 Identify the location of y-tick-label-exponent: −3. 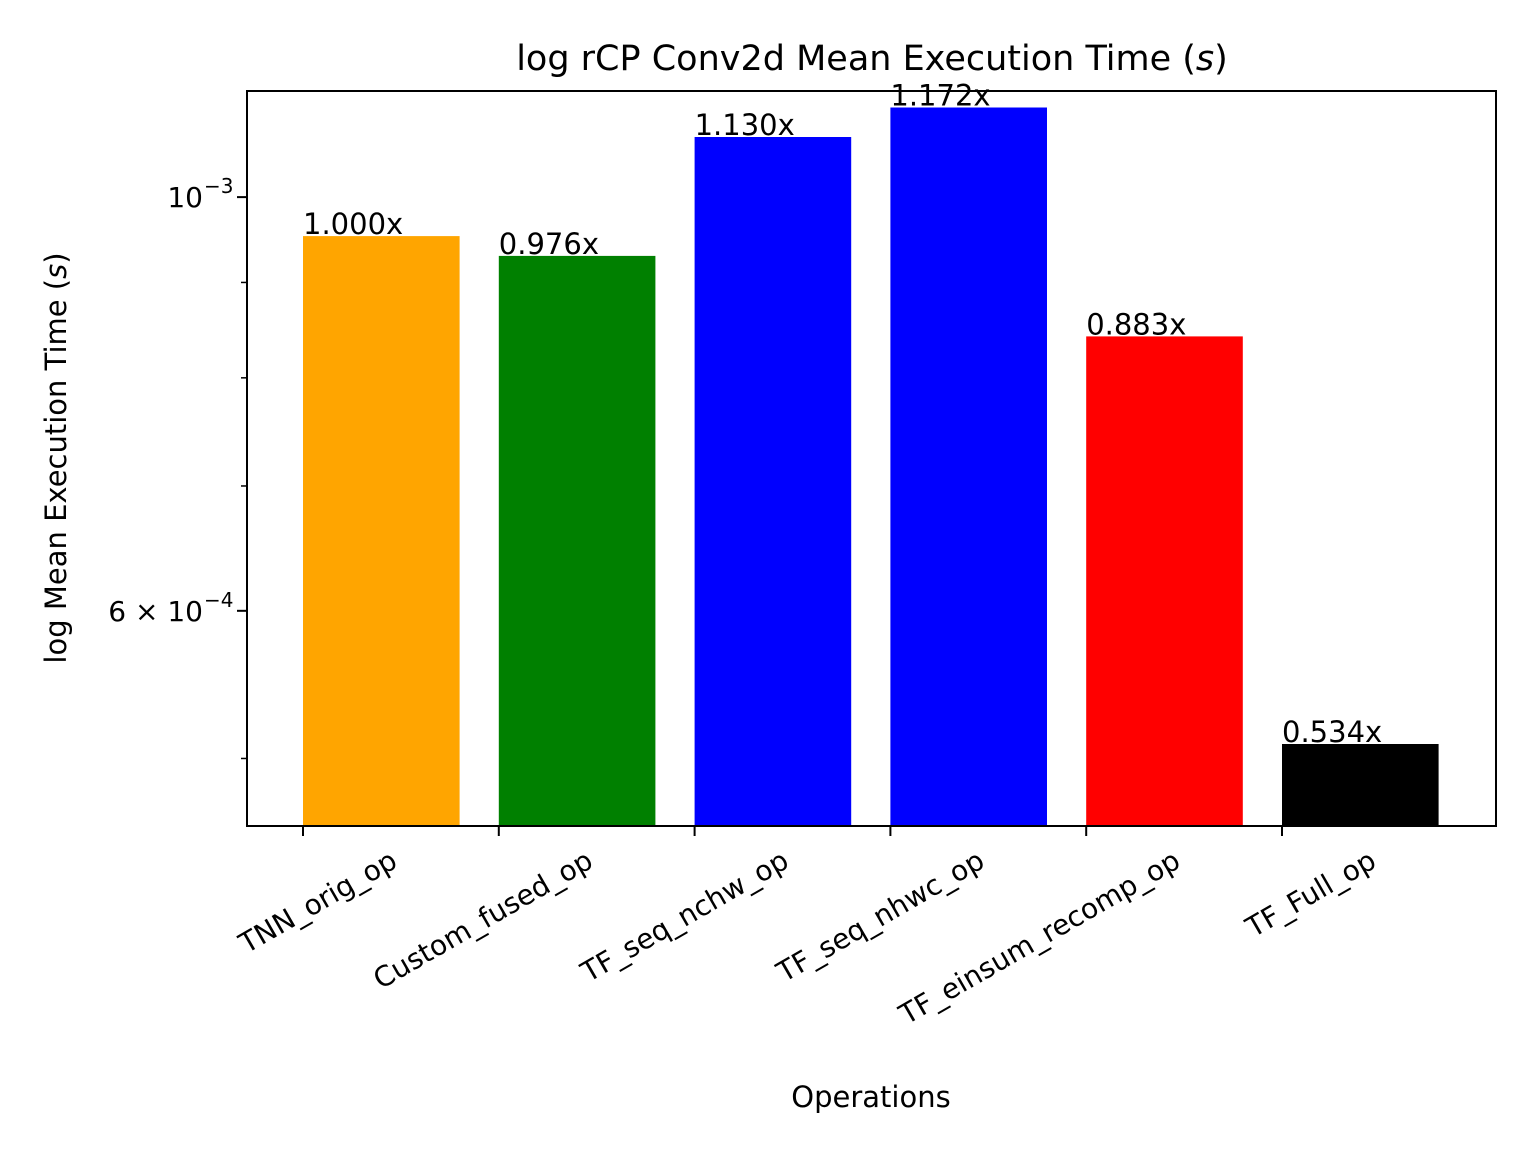
(218, 186).